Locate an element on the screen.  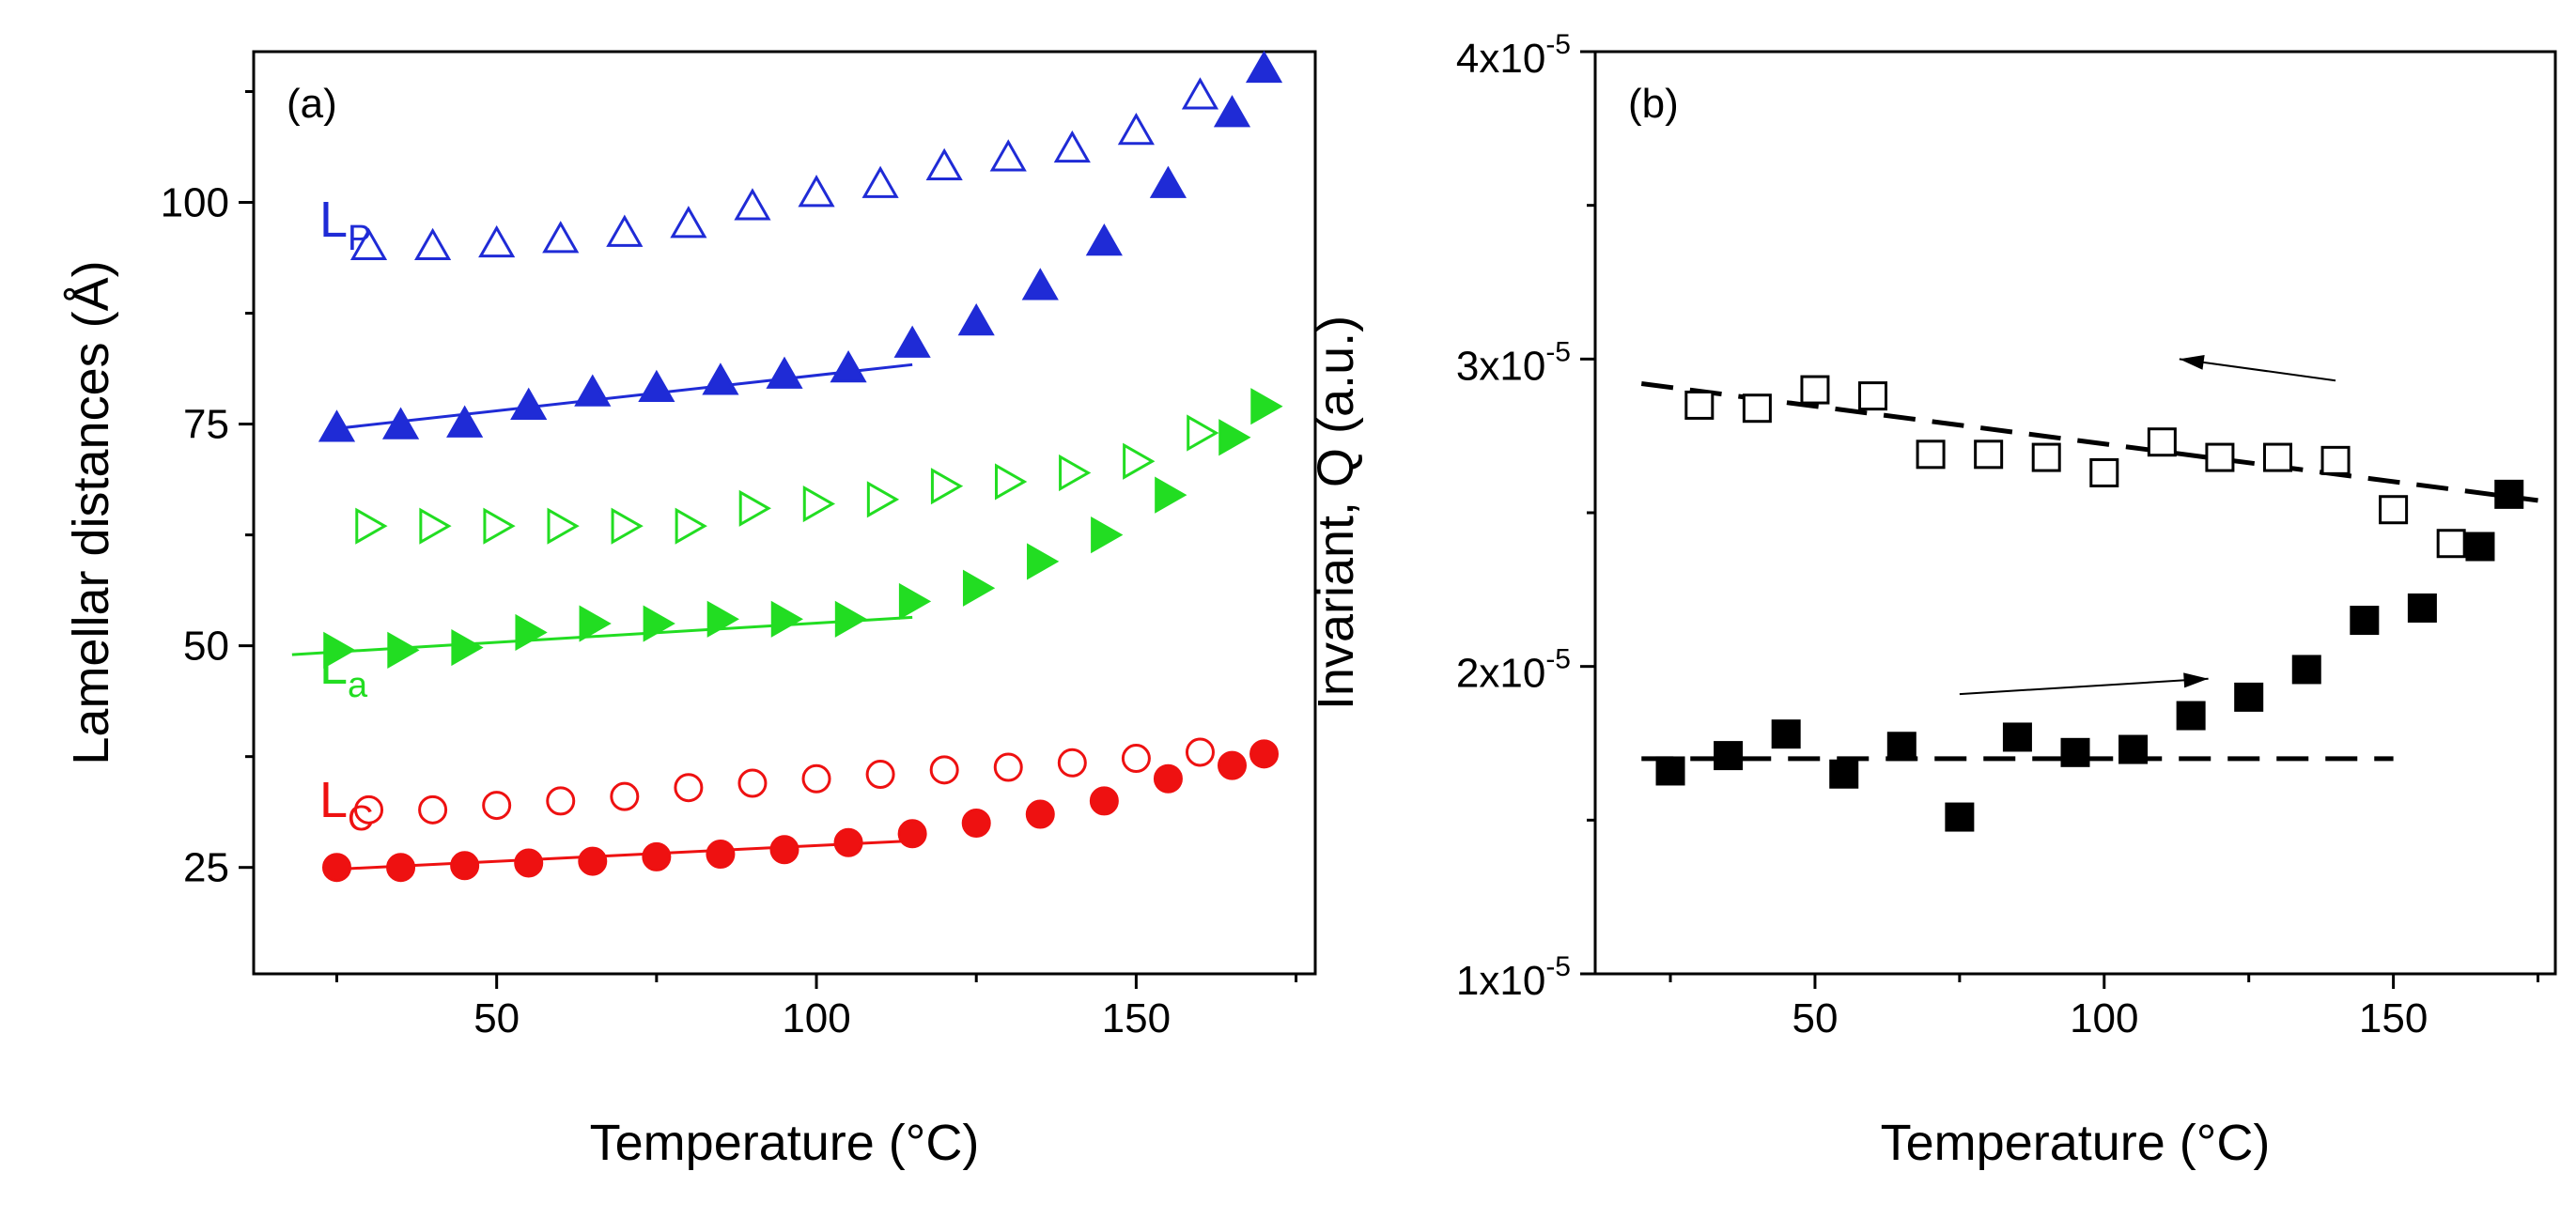
label-lc-sub: C is located at coordinates (361, 819).